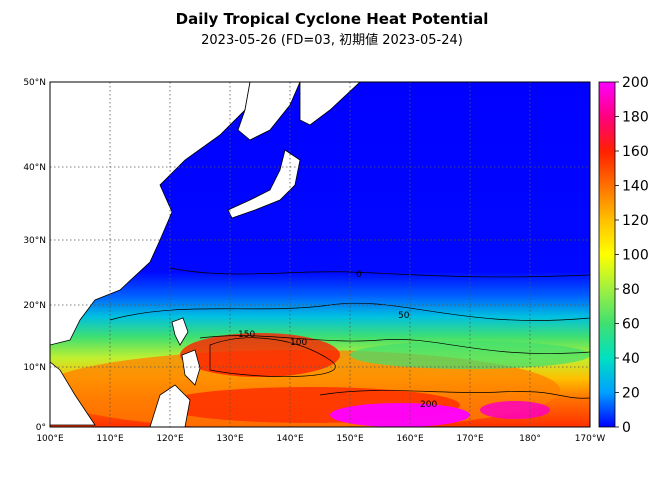 The image size is (664, 480). Describe the element at coordinates (230, 439) in the screenshot. I see `lon-label: 130°E` at that location.